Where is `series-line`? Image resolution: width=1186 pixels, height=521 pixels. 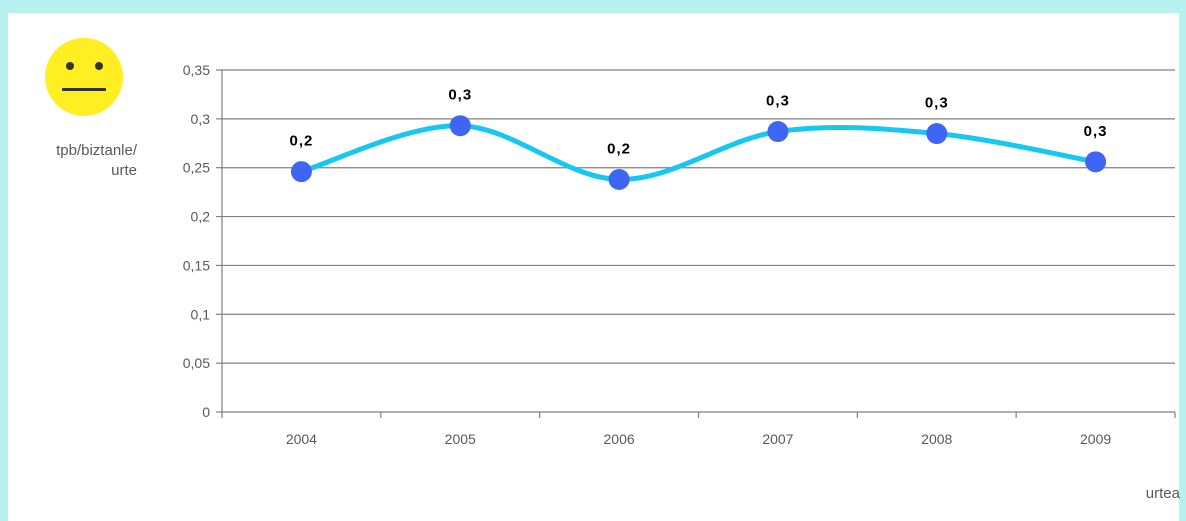
series-line is located at coordinates (698, 152).